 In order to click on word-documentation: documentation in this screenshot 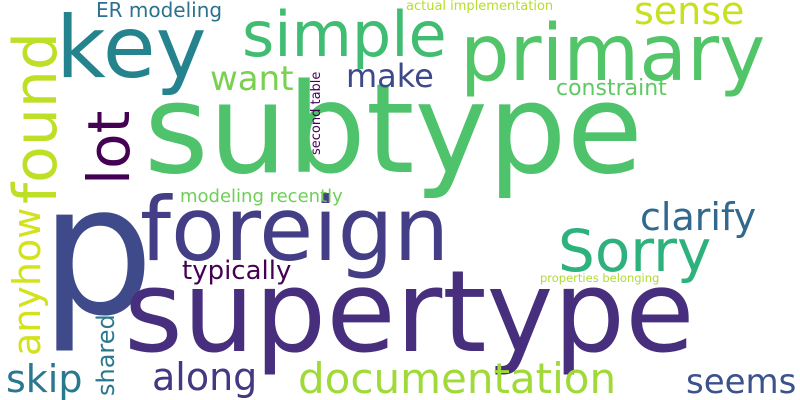, I will do `click(457, 377)`.